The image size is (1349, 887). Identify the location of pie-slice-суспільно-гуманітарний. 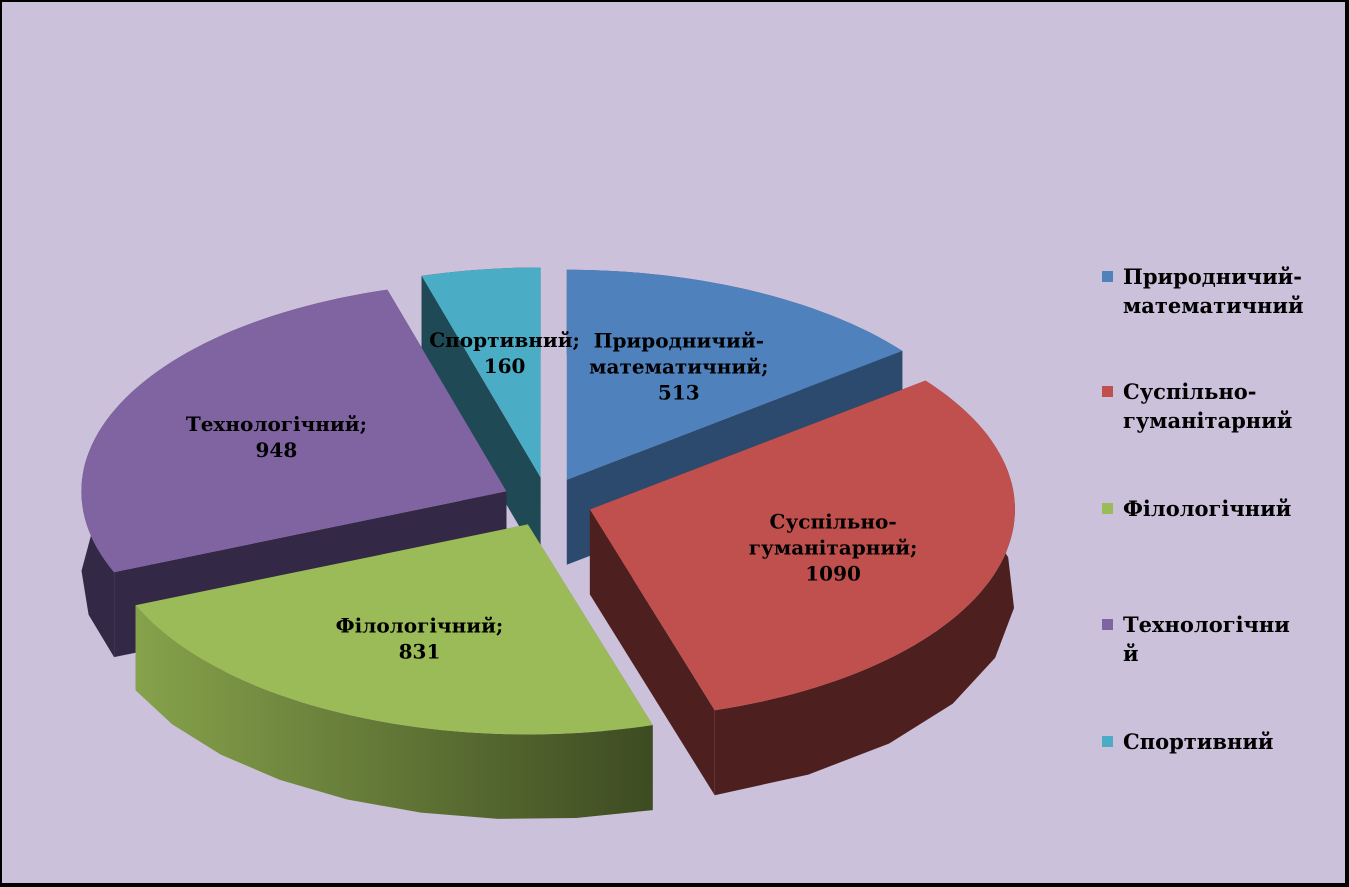
(802, 545).